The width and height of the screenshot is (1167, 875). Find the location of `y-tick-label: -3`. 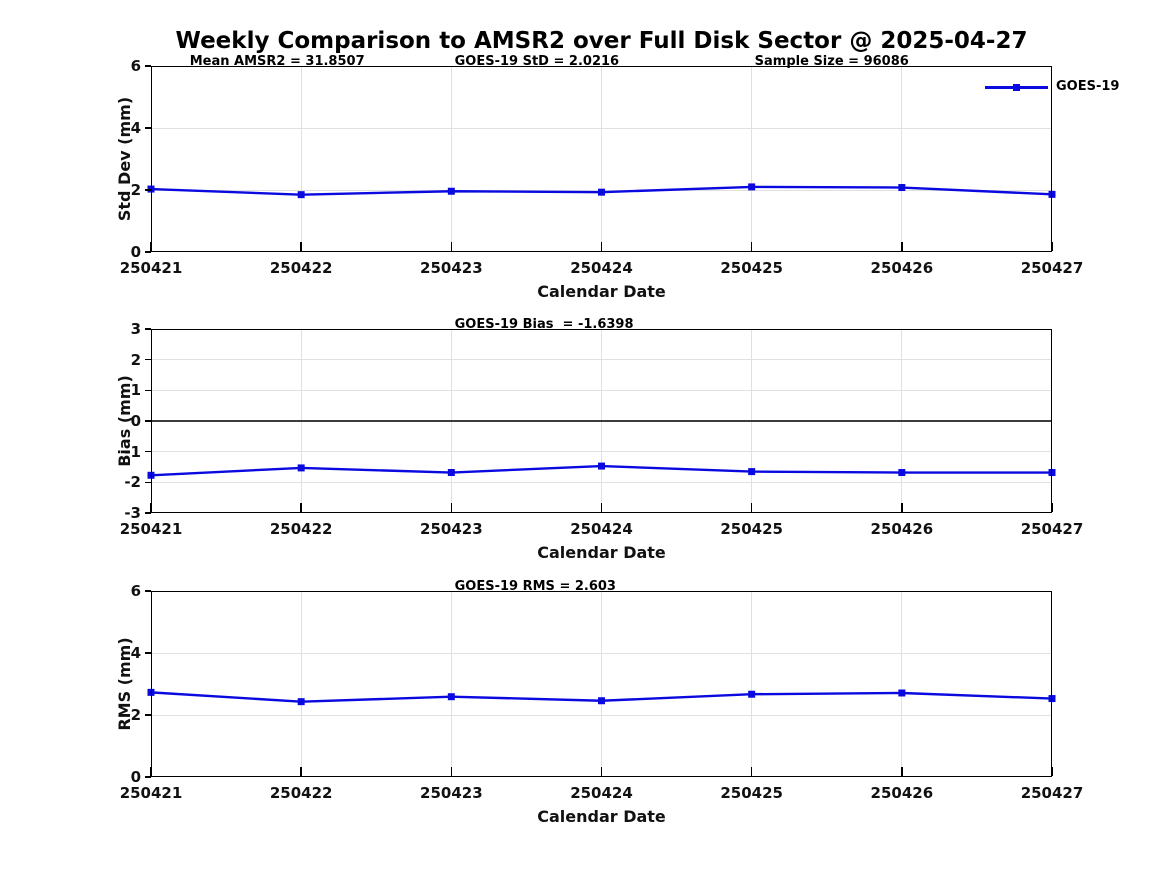

y-tick-label: -3 is located at coordinates (132, 513).